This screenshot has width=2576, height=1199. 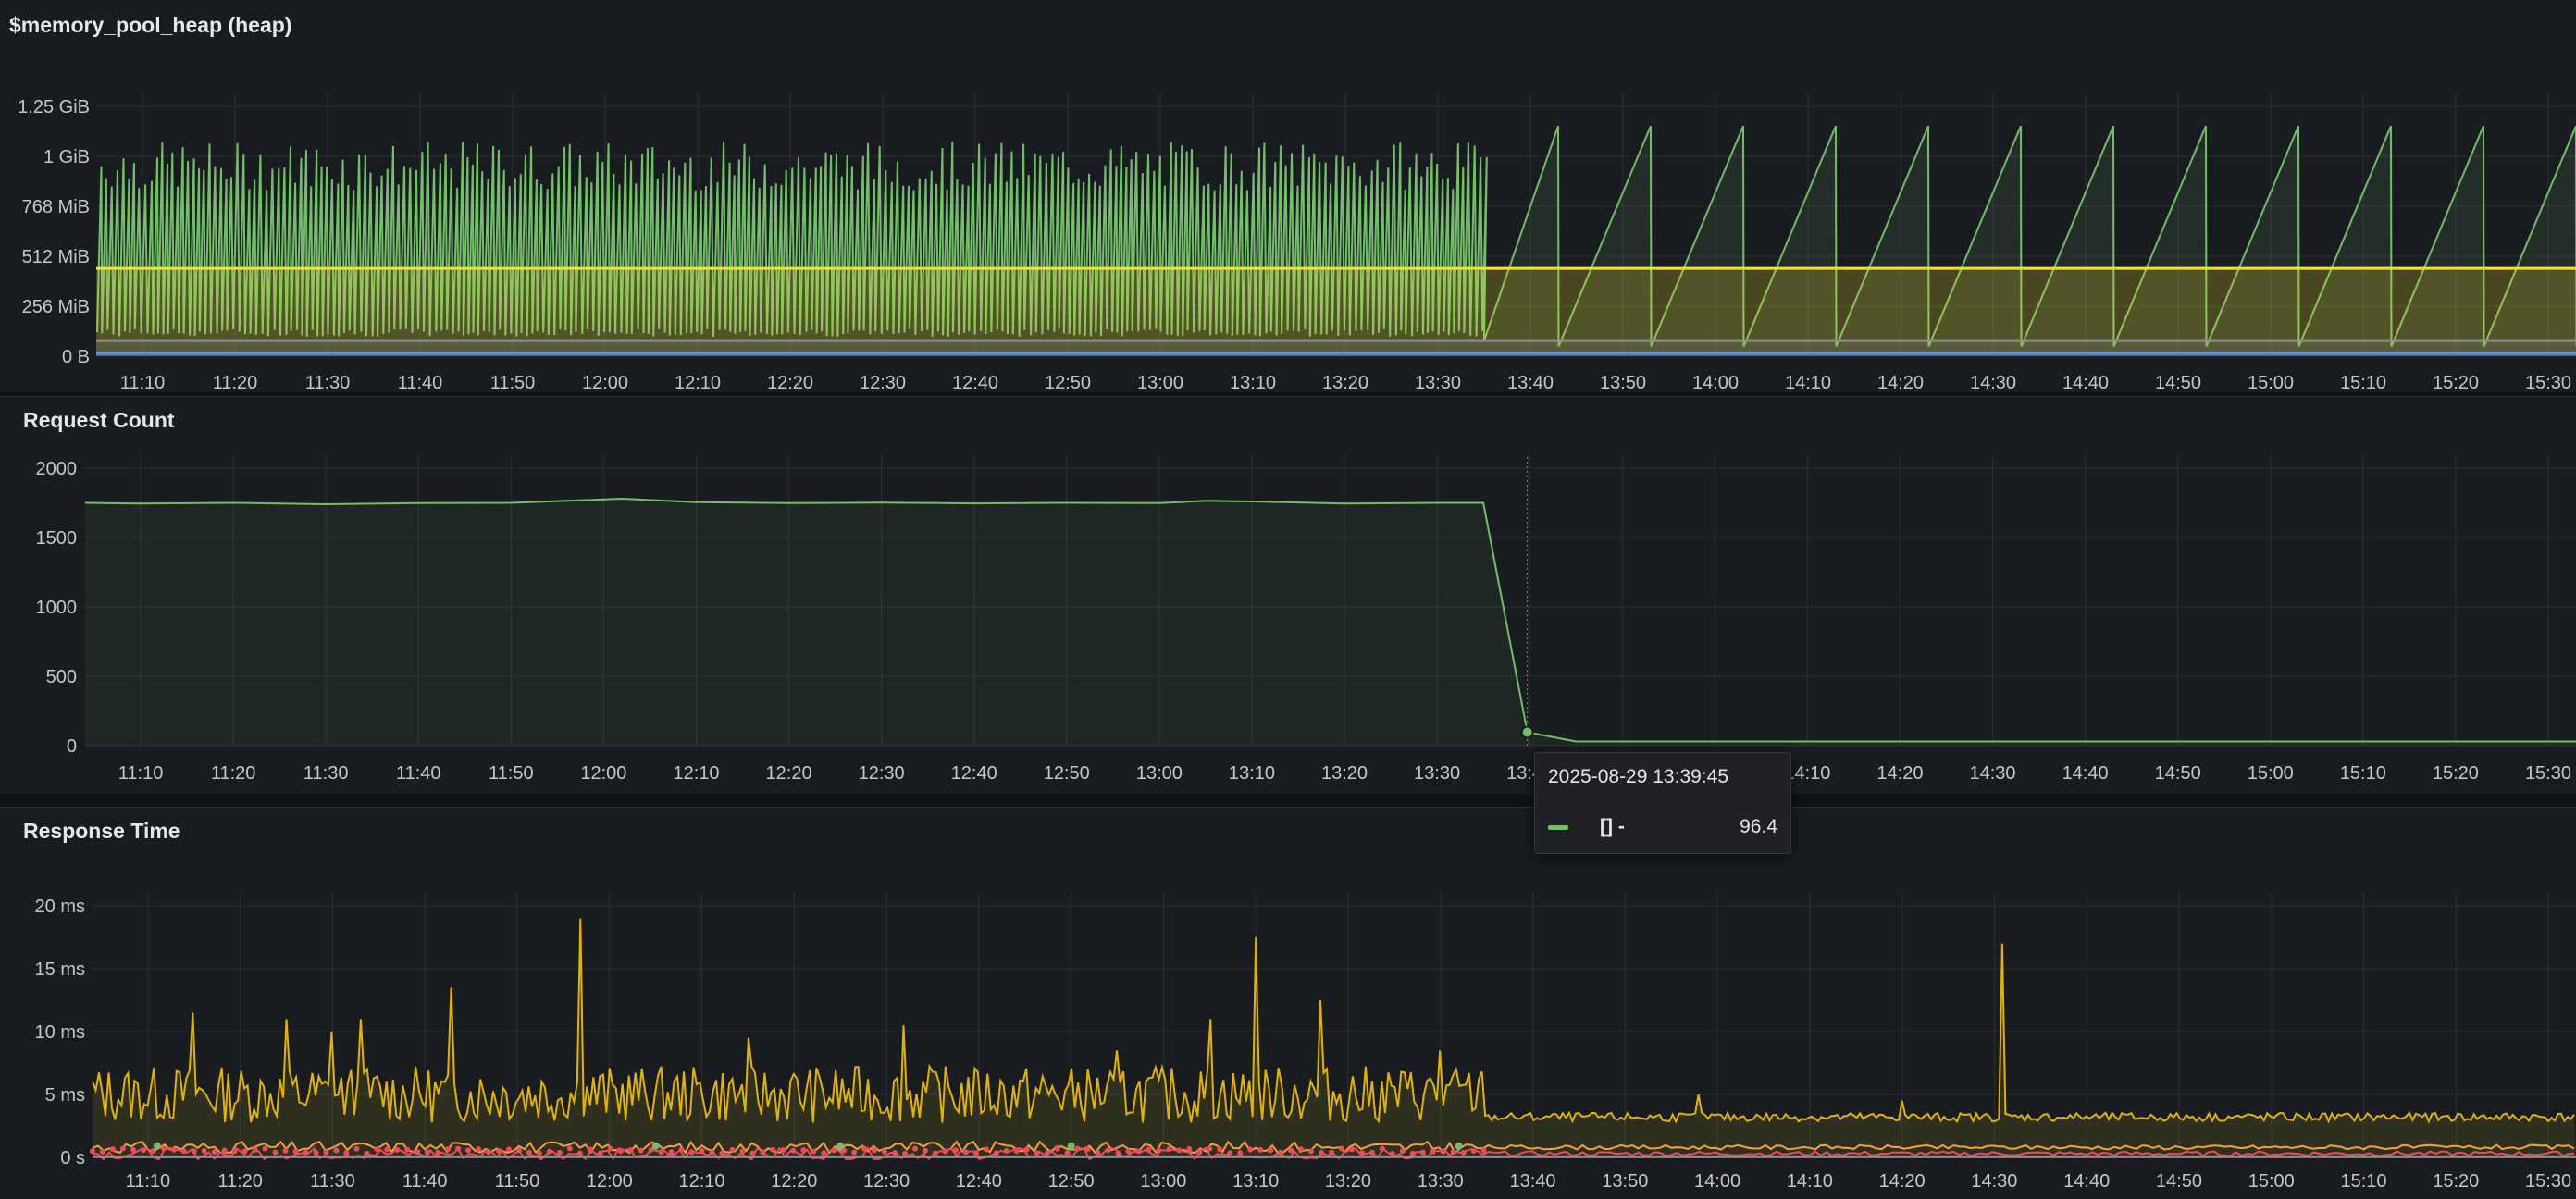 What do you see at coordinates (2456, 382) in the screenshot?
I see `x-tick-label: 15:20` at bounding box center [2456, 382].